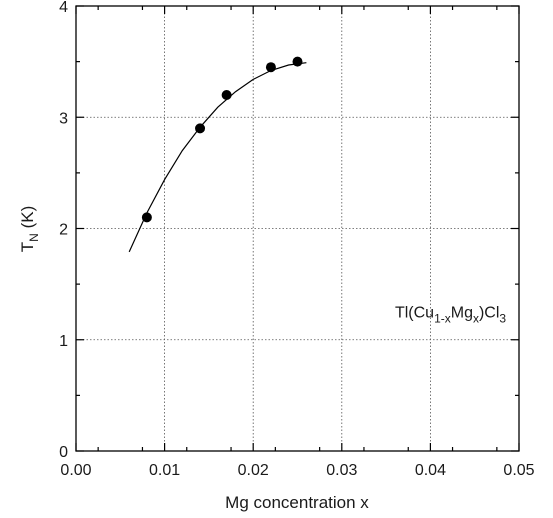 Image resolution: width=553 pixels, height=518 pixels. Describe the element at coordinates (222, 139) in the screenshot. I see `data-points` at that location.